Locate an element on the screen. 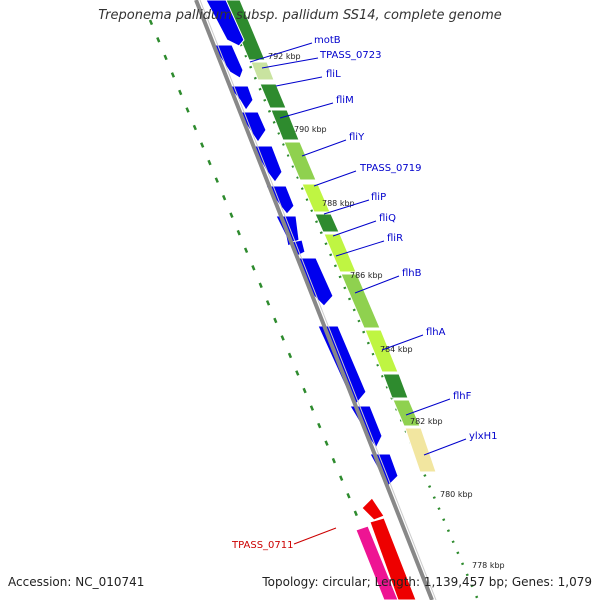 This screenshot has height=600, width=600. accession-text: Accession: NC_010741 is located at coordinates (76, 582).